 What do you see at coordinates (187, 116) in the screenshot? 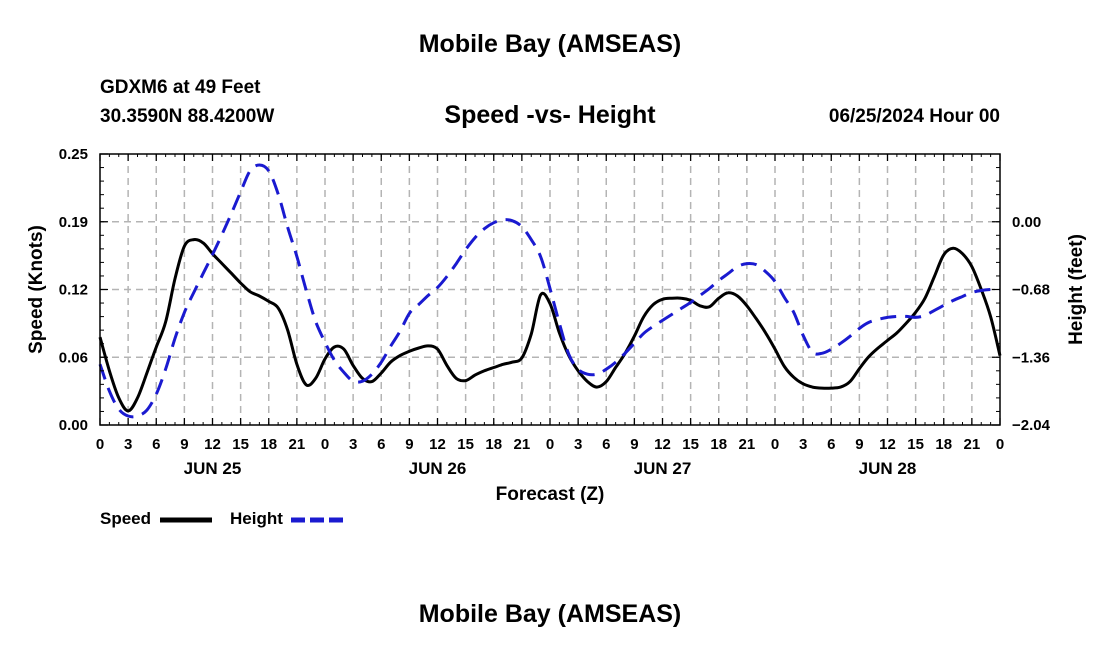
I see `station-coordinates: 30.3590N 88.4200W` at bounding box center [187, 116].